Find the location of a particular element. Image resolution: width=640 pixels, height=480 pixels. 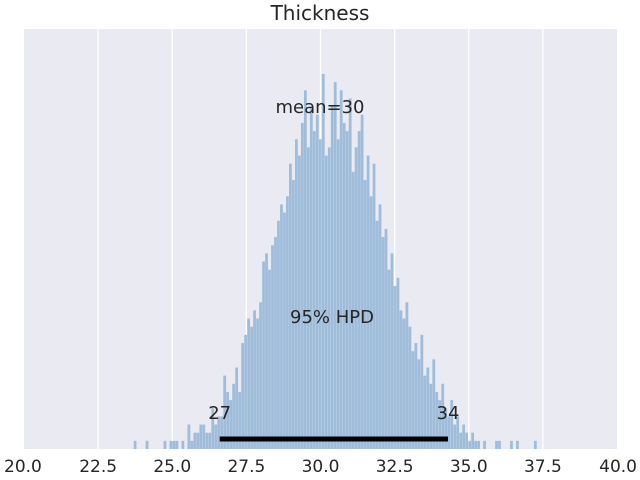

x-tick-label: 30.0 is located at coordinates (321, 467).